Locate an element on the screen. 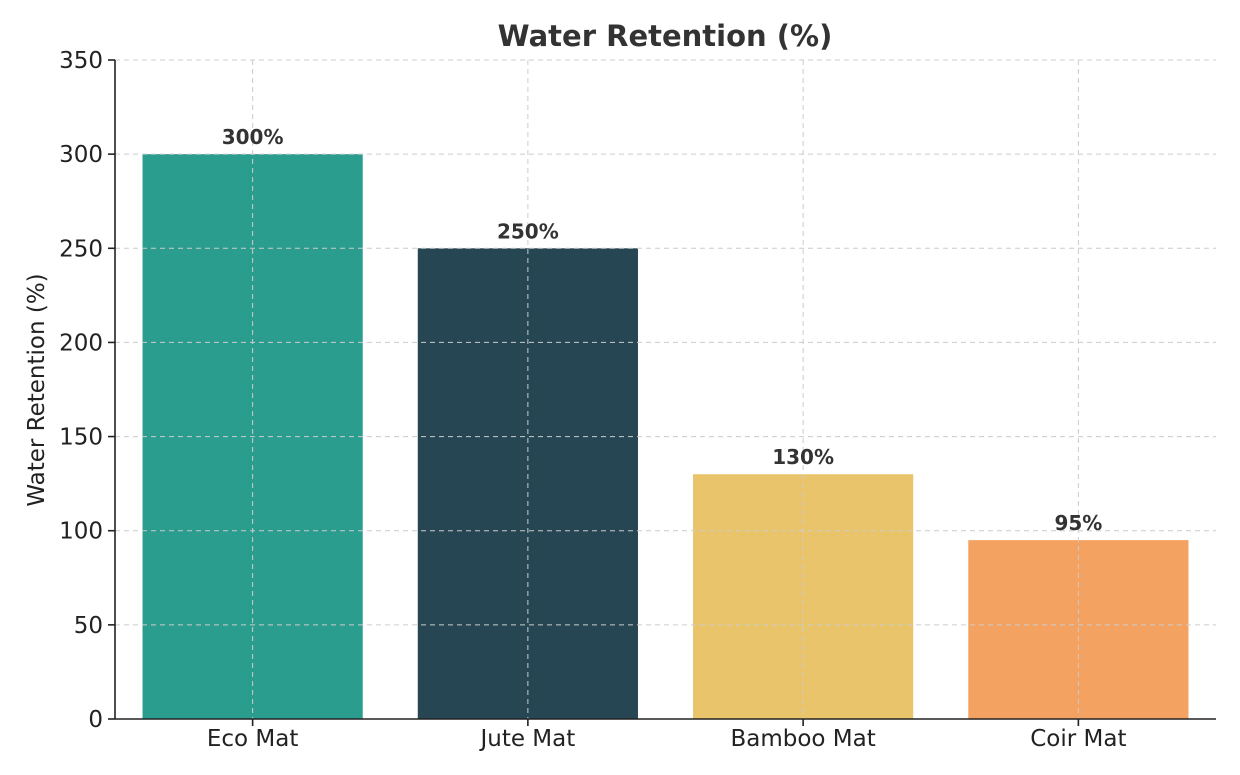 This screenshot has height=775, width=1240. y-tick-label: 300 is located at coordinates (81, 155).